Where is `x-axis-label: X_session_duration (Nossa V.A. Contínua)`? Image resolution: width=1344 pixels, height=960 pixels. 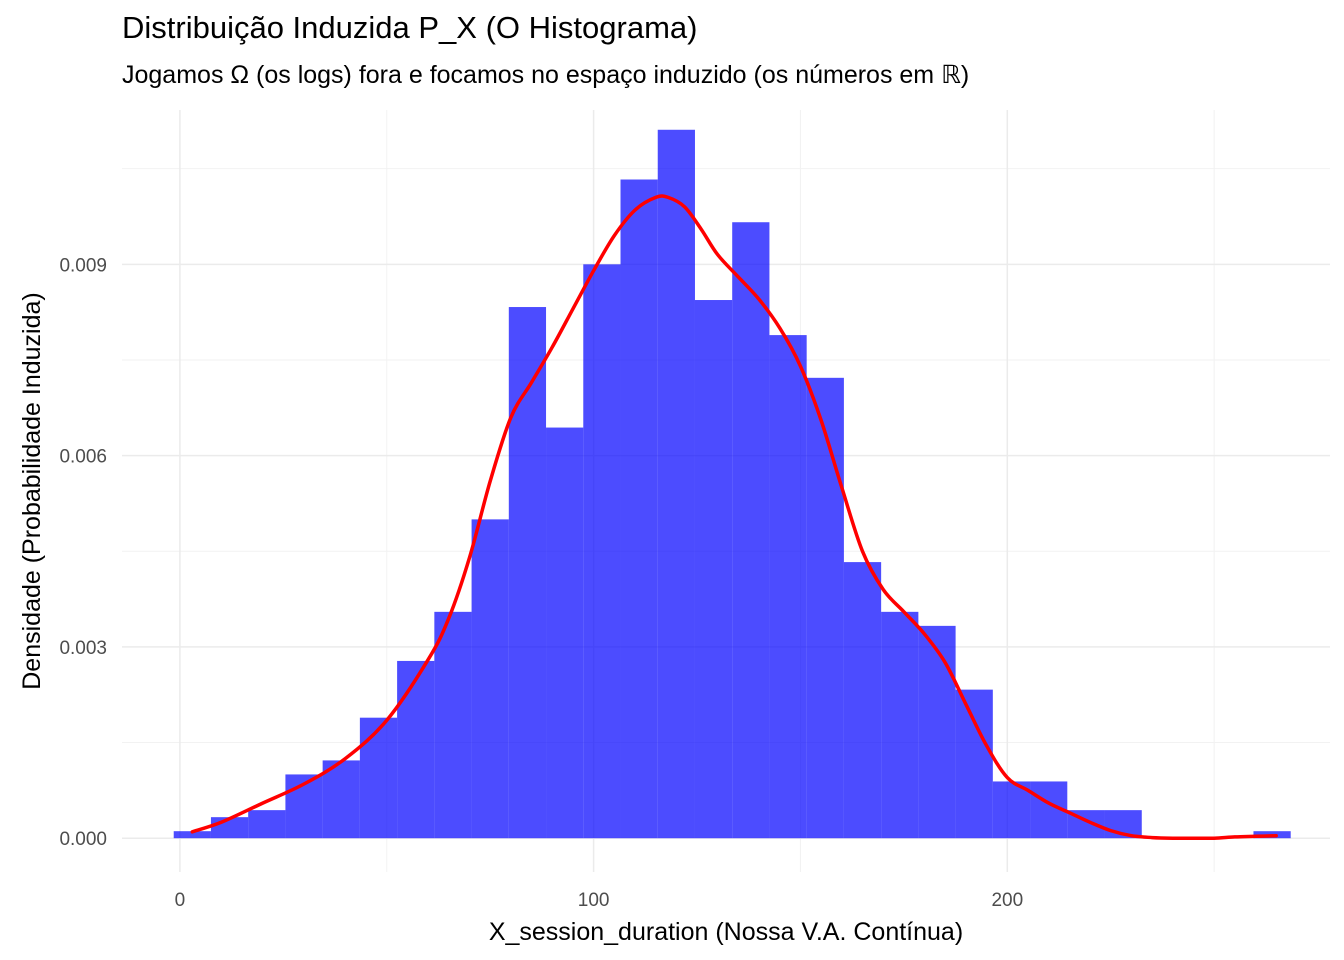 x-axis-label: X_session_duration (Nossa V.A. Contínua) is located at coordinates (726, 932).